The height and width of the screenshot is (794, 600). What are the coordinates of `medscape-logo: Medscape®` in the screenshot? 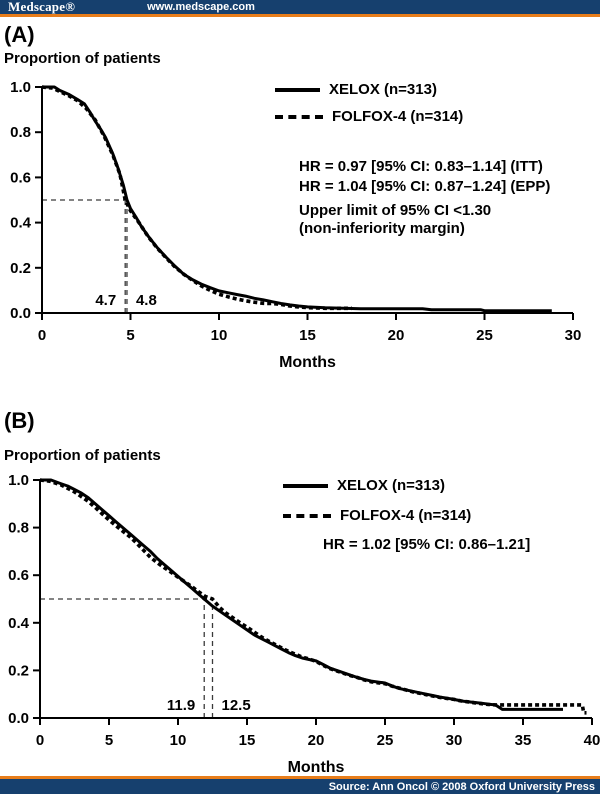 It's located at (42, 7).